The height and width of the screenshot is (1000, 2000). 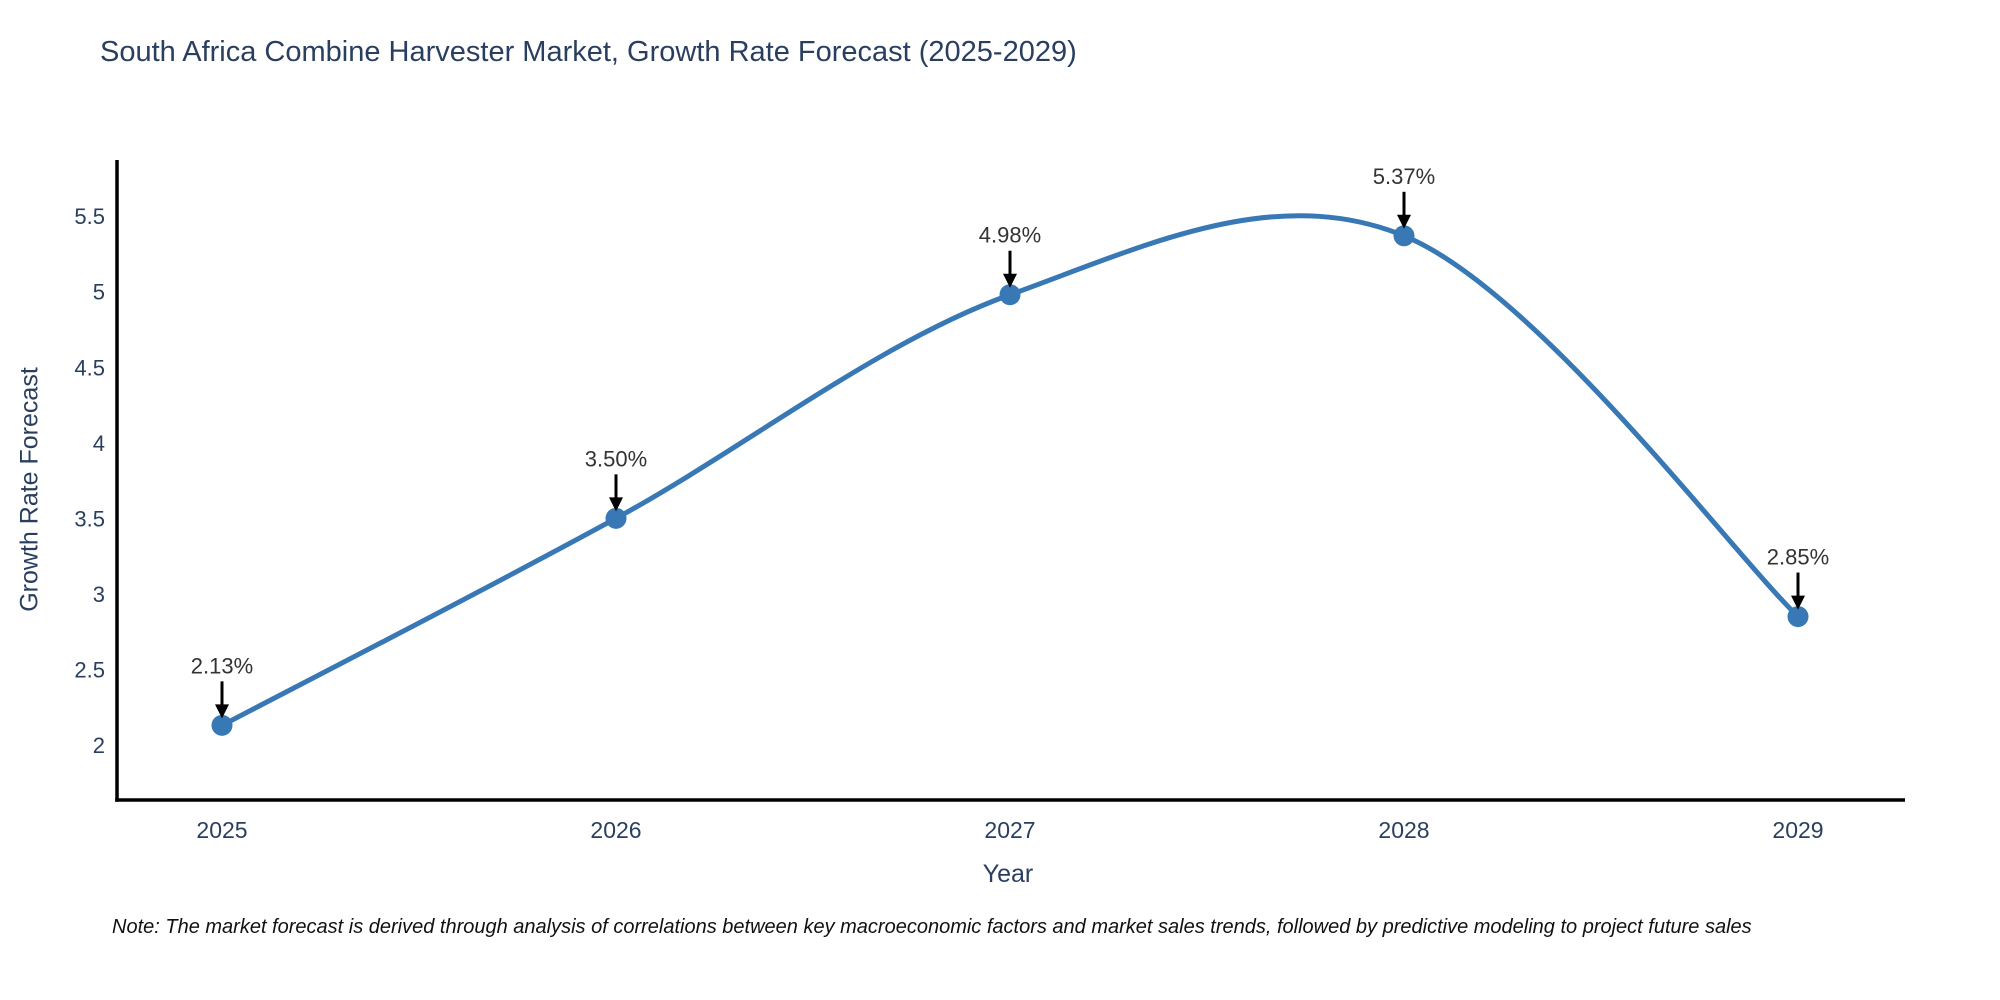 What do you see at coordinates (89, 367) in the screenshot?
I see `y-tick-label-4.5: 4.5` at bounding box center [89, 367].